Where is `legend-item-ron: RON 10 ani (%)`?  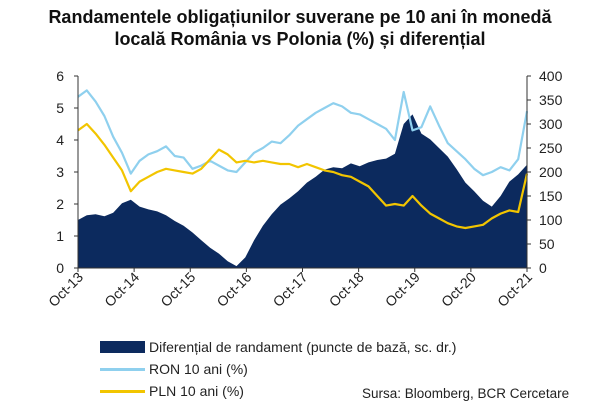
legend-item-ron: RON 10 ani (%) is located at coordinates (278, 369).